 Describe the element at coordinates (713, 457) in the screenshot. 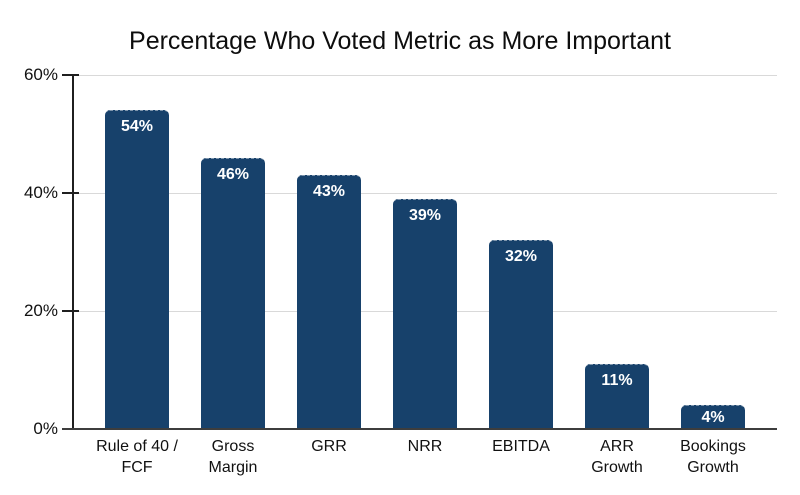

I see `x-category-label: Bookings Growth` at that location.